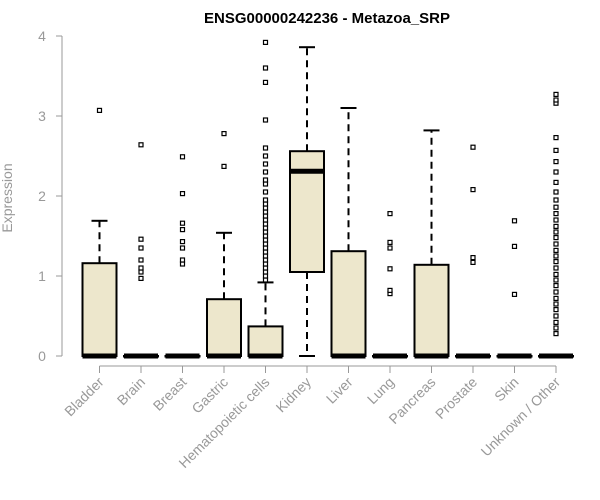  What do you see at coordinates (348, 233) in the screenshot?
I see `box-liver` at bounding box center [348, 233].